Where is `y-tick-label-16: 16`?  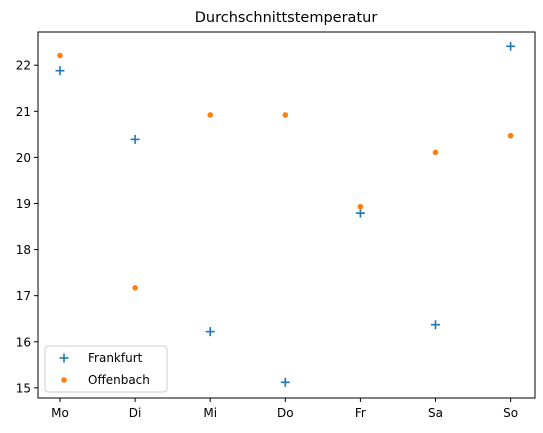
y-tick-label-16: 16 is located at coordinates (23, 342).